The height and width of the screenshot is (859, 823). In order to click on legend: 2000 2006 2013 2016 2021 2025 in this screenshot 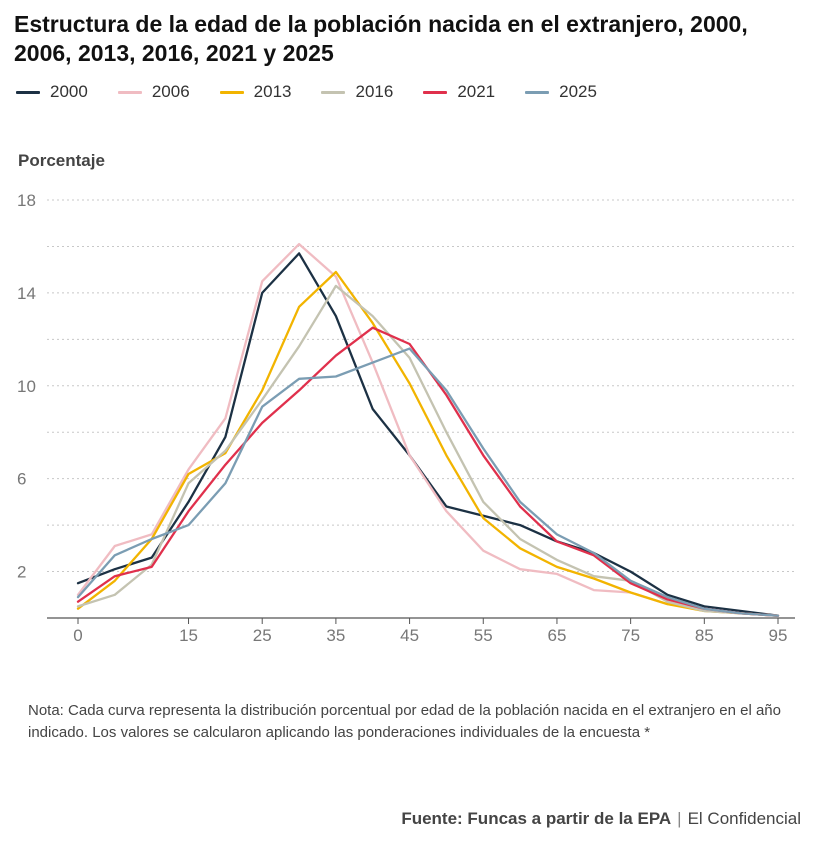, I will do `click(321, 92)`.